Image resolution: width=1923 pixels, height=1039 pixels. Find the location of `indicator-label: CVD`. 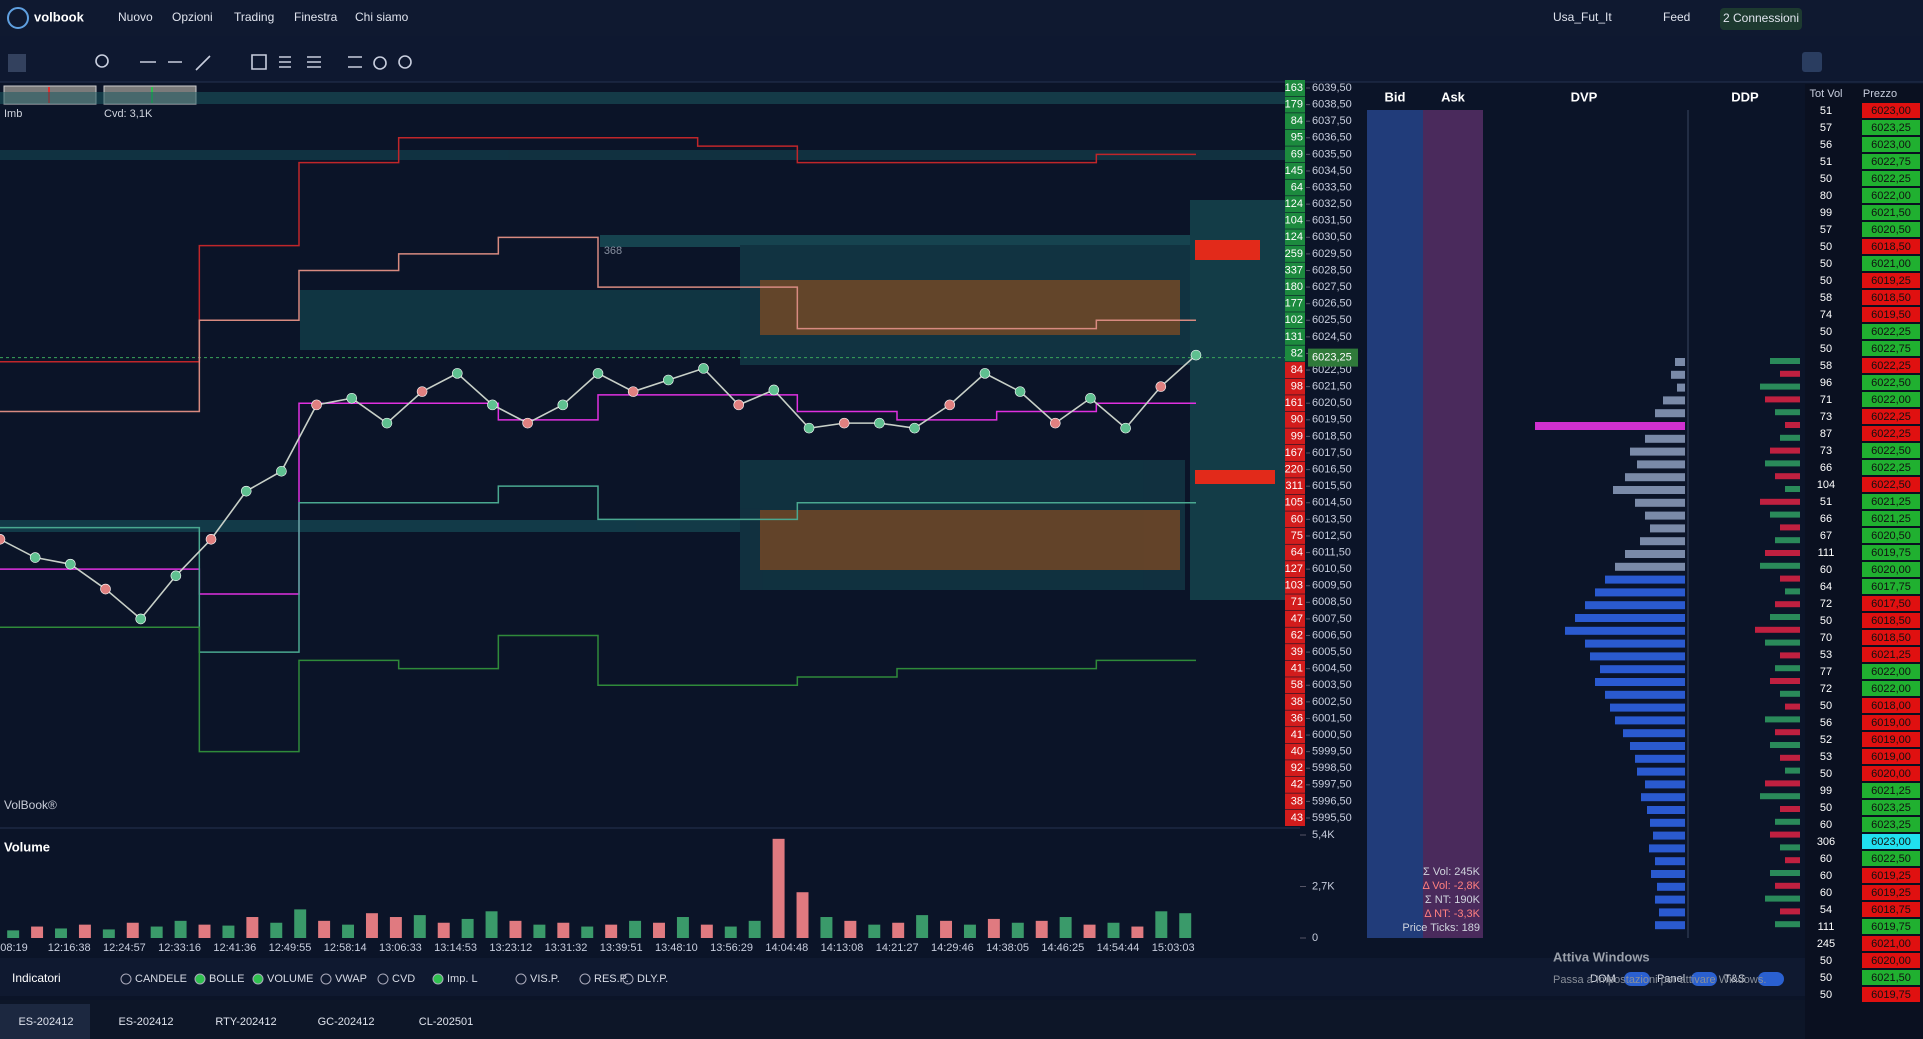

indicator-label: CVD is located at coordinates (403, 979).